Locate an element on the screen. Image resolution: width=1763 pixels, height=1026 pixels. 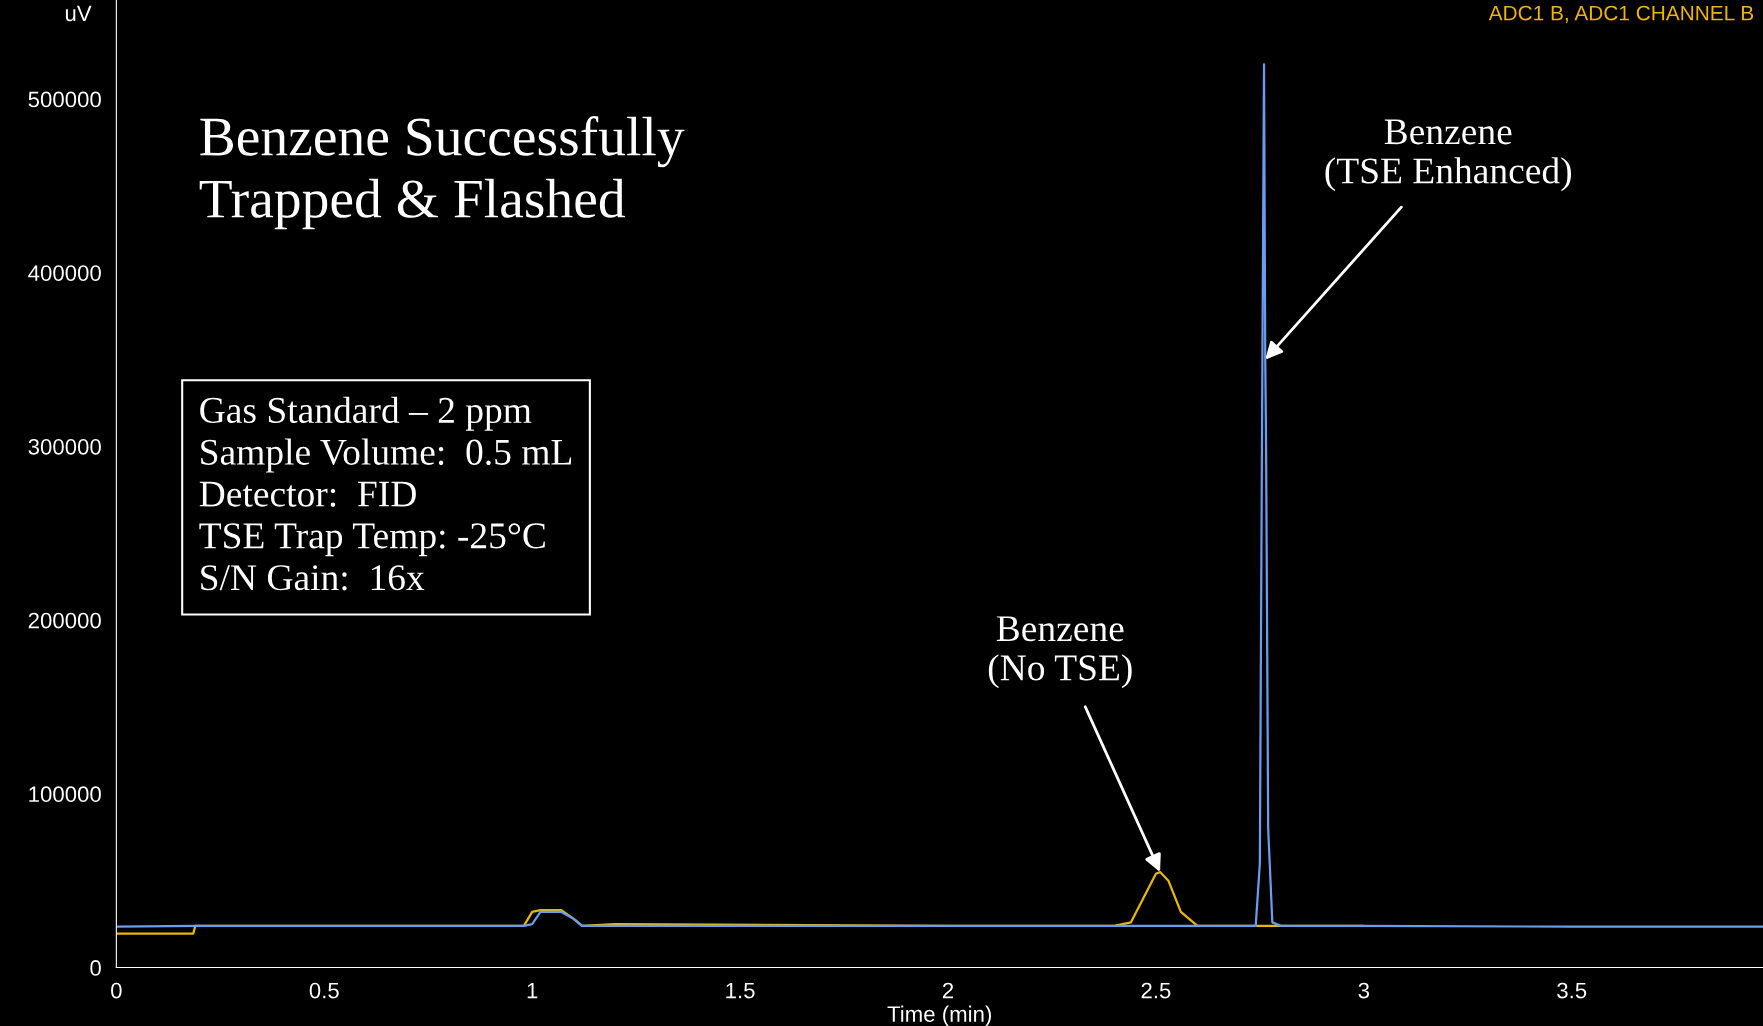
x-tick-label: 0.5 is located at coordinates (324, 990).